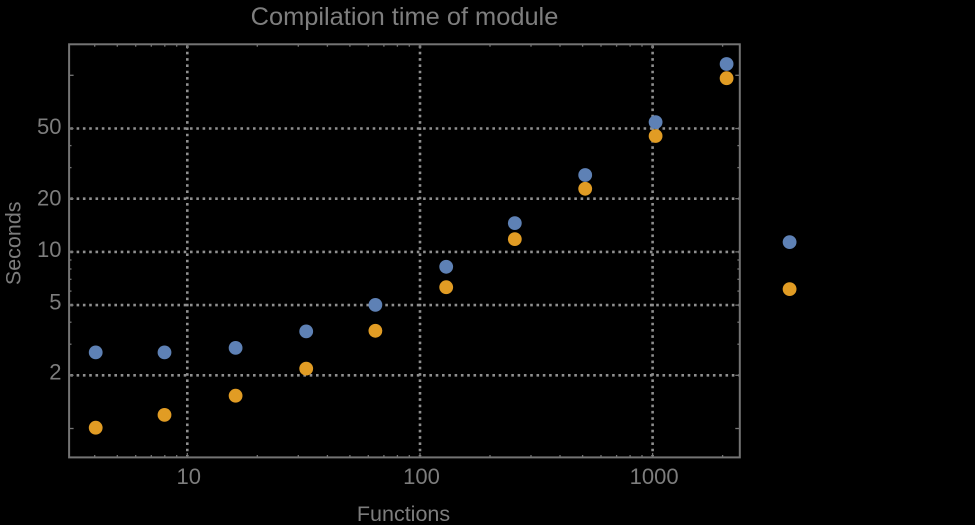 The width and height of the screenshot is (975, 525). I want to click on svg-text: Compilation time of module, so click(405, 17).